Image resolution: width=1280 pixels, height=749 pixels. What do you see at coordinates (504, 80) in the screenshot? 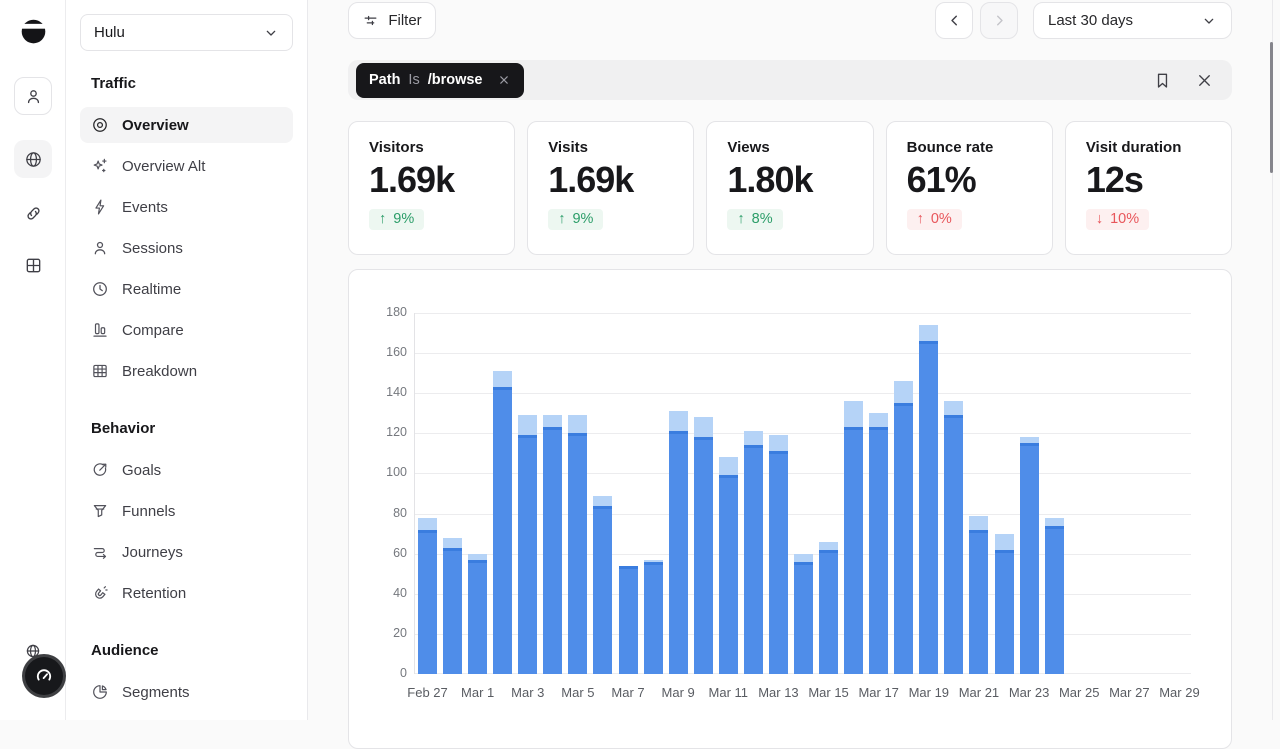
I see `remove-filter-icon` at bounding box center [504, 80].